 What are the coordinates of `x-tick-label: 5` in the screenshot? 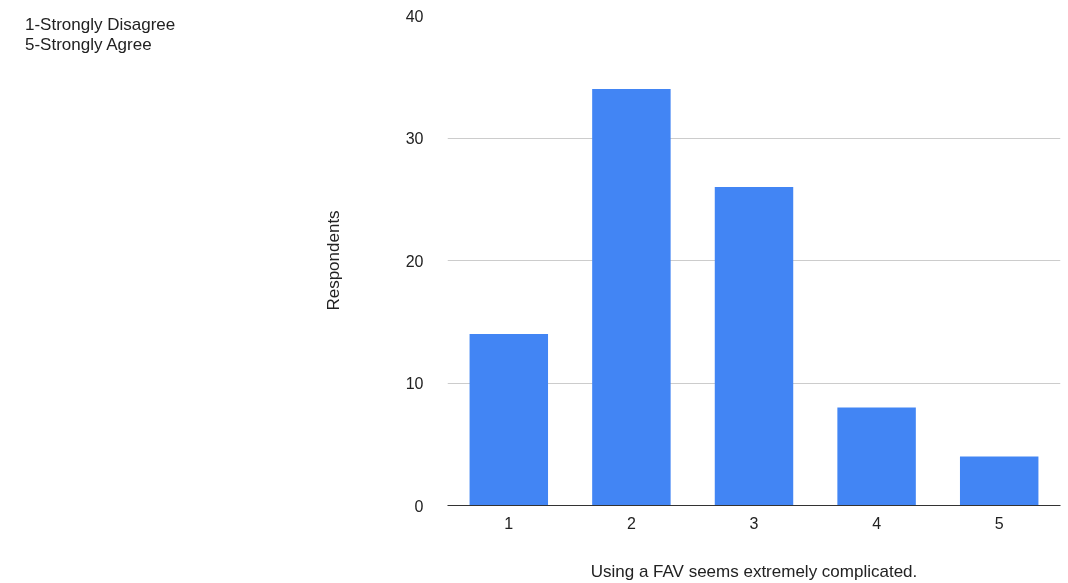 It's located at (999, 523).